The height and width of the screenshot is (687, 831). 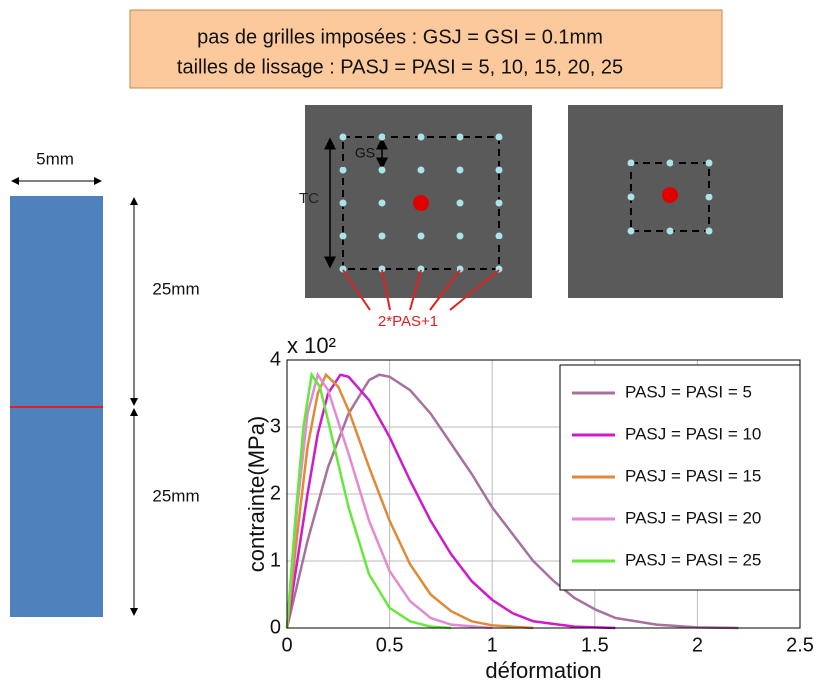 What do you see at coordinates (286, 645) in the screenshot?
I see `x-tick-label: 0` at bounding box center [286, 645].